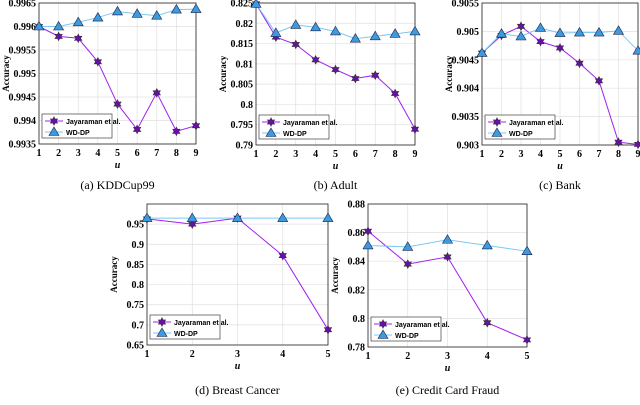 The height and width of the screenshot is (405, 640). Describe the element at coordinates (242, 85) in the screenshot. I see `y-tick-label: 0.805` at that location.